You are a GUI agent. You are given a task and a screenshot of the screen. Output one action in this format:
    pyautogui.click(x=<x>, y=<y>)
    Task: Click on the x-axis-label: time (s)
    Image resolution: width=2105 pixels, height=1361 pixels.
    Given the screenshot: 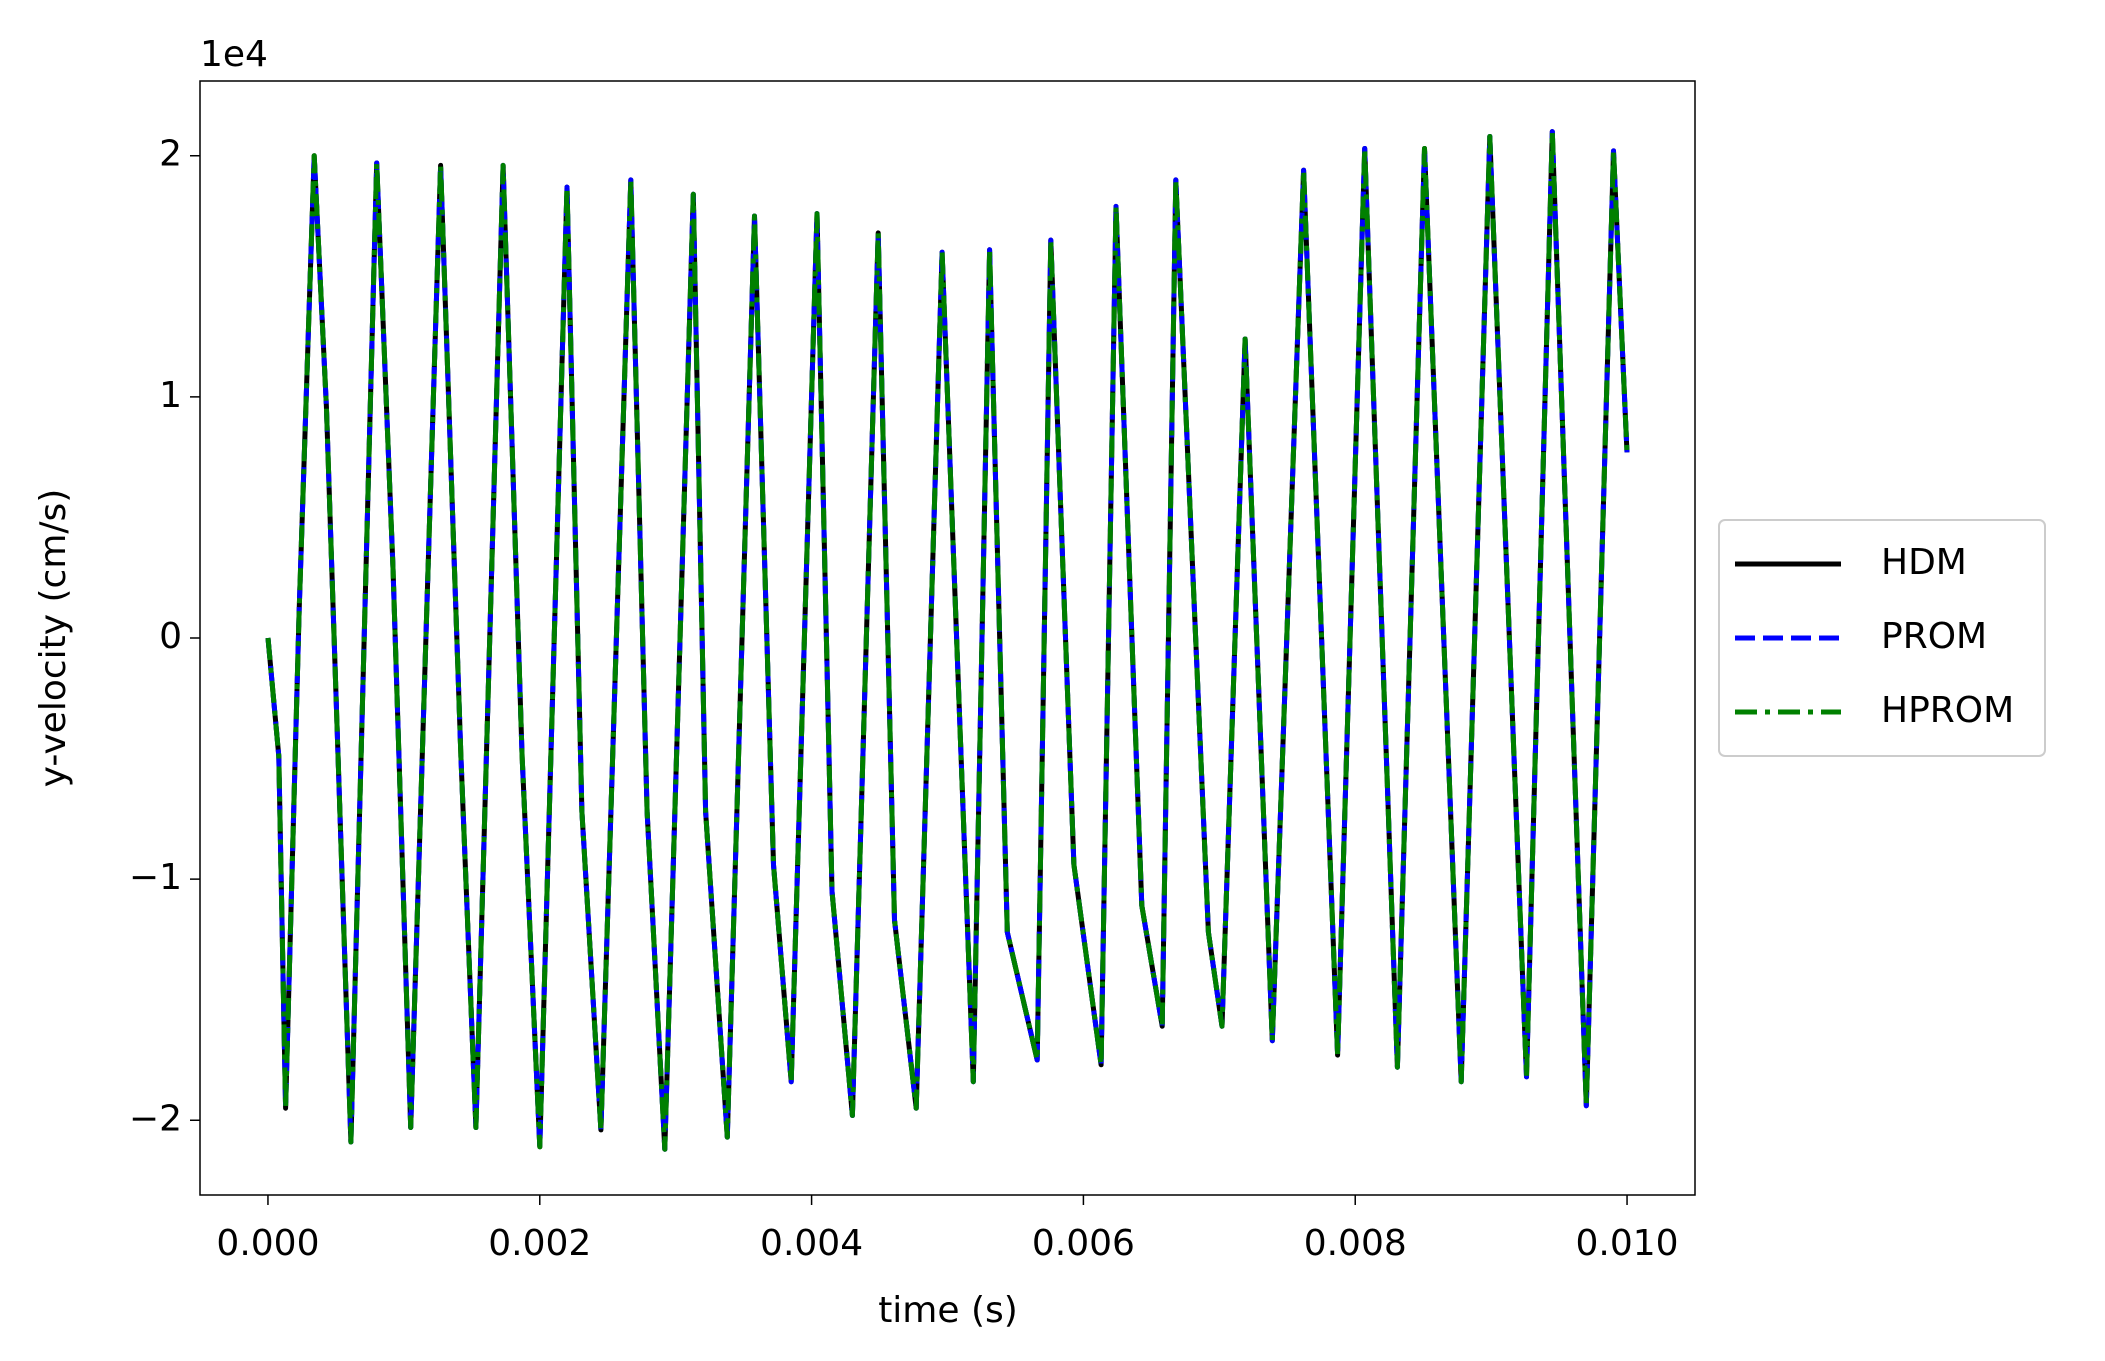 What is the action you would take?
    pyautogui.click(x=948, y=1310)
    